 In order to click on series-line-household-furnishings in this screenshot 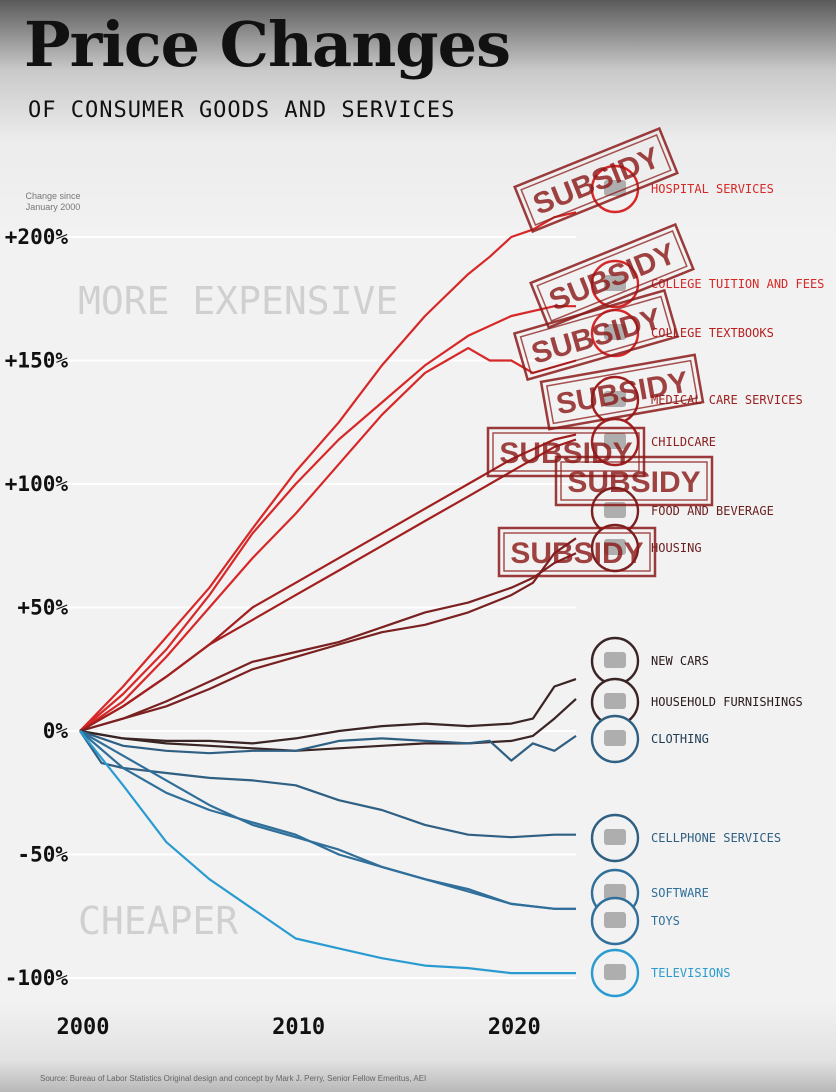, I will do `click(328, 725)`.